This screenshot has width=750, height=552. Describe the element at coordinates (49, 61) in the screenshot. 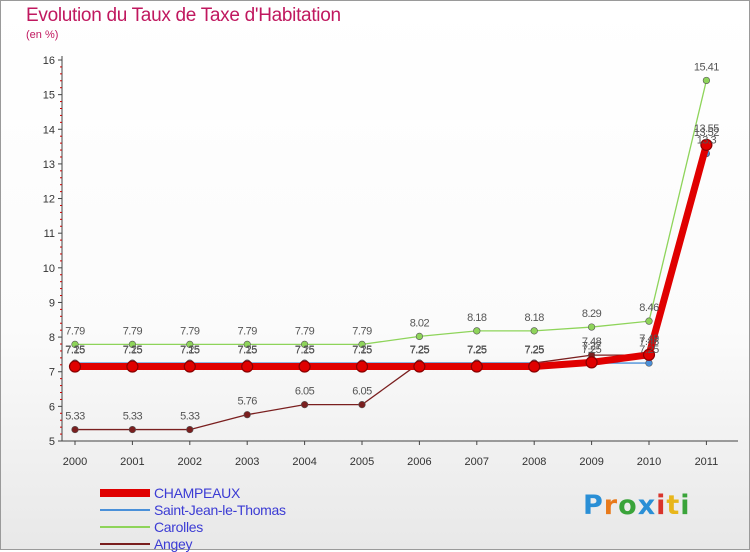

I see `y-tick-label: 16` at that location.